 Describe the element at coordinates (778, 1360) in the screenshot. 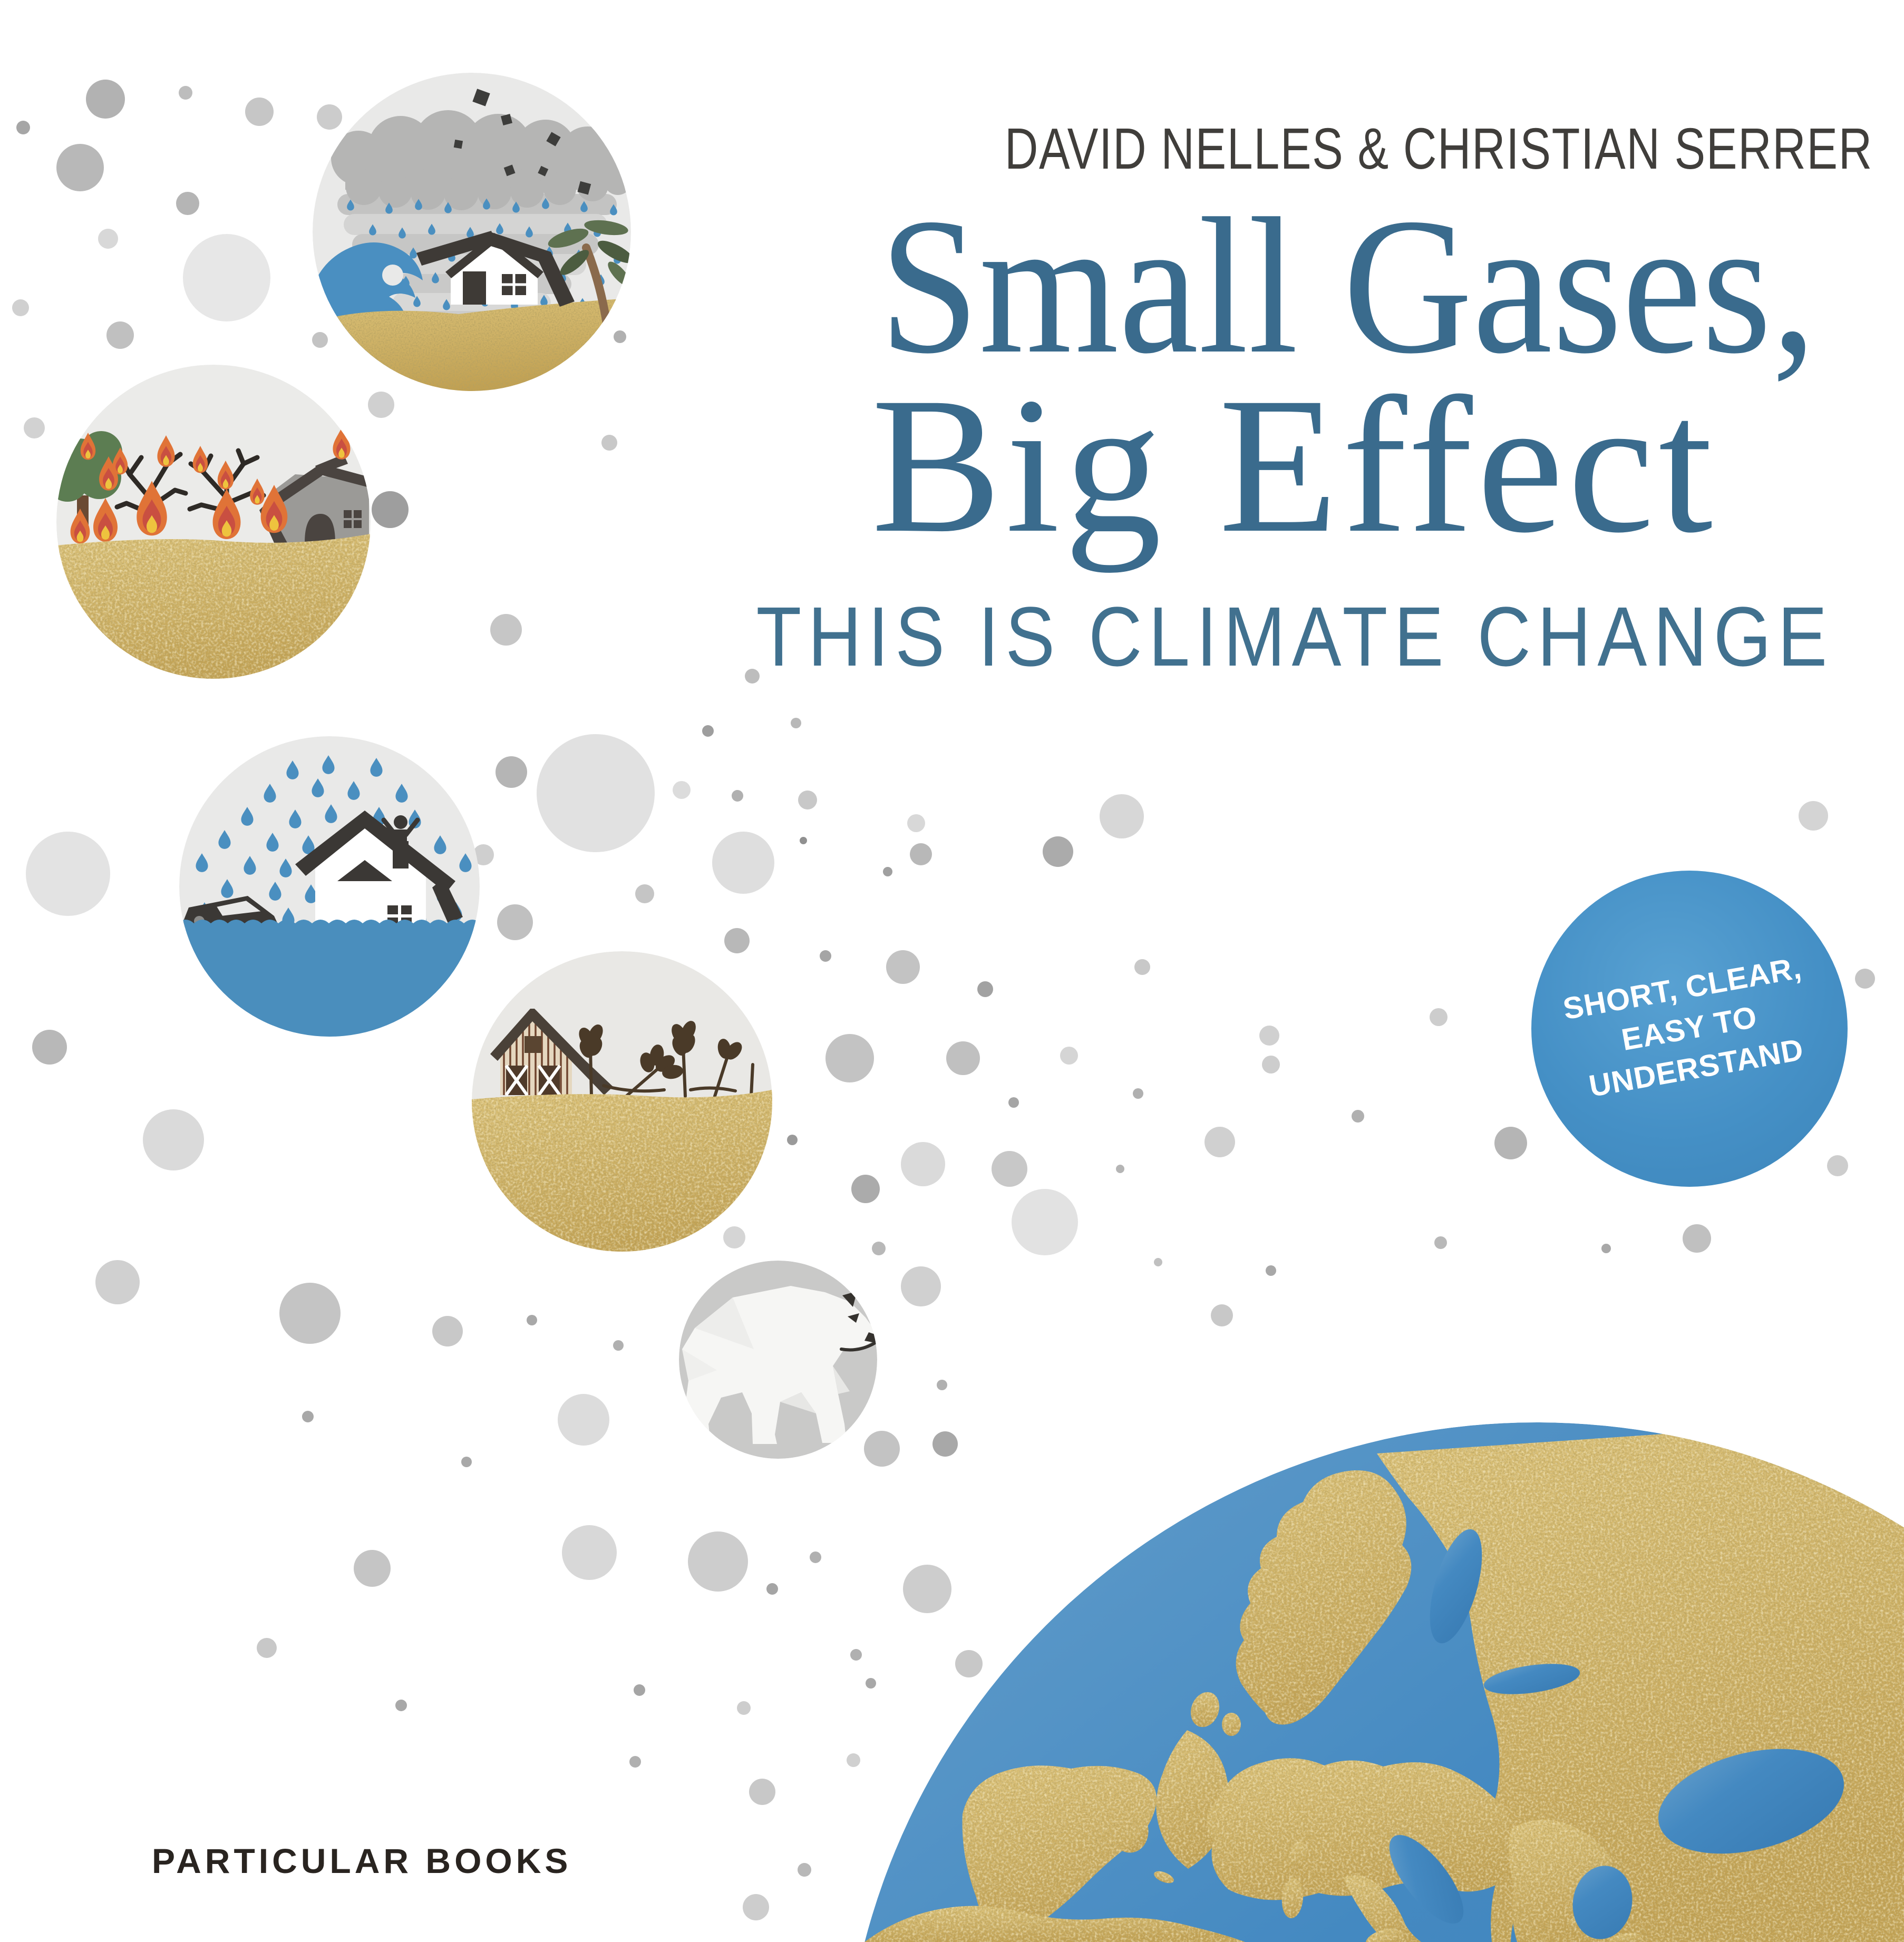

I see `polar-bear-icon` at that location.